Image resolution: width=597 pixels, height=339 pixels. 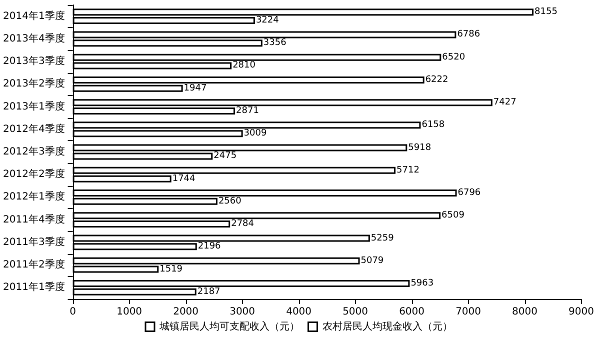 I want to click on y-tick-label: 2011年3季度, so click(x=34, y=242).